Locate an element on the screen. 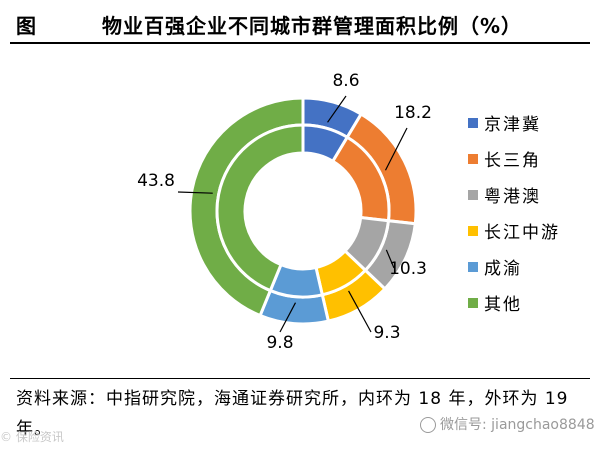  legend-item-0: 京津冀 is located at coordinates (531, 124).